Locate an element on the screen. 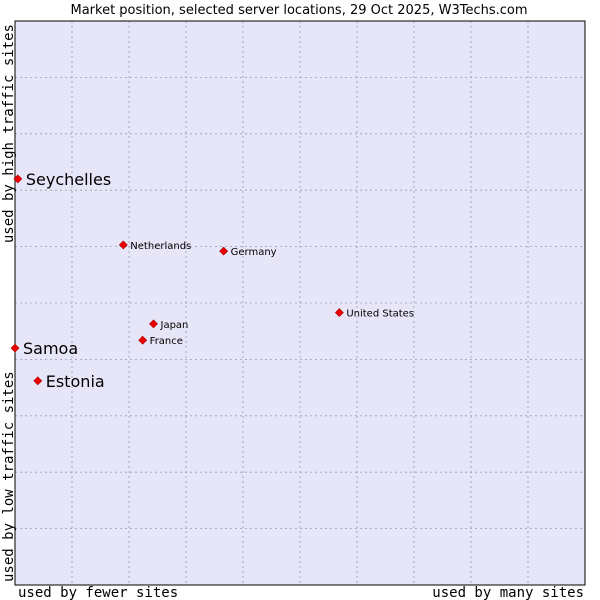 The height and width of the screenshot is (600, 600). x-axis-label-right: used by many sites is located at coordinates (508, 592).